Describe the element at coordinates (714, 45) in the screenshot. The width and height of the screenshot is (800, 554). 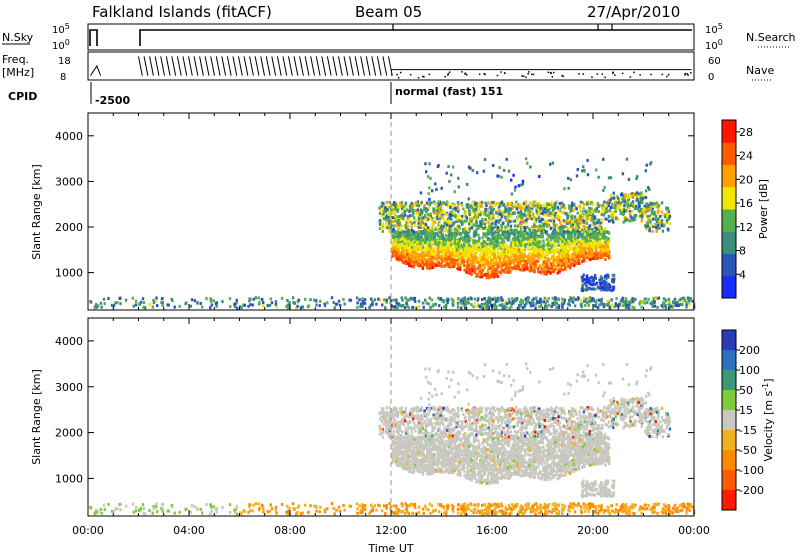
I see `nsearch-tick-bottom: 100` at that location.